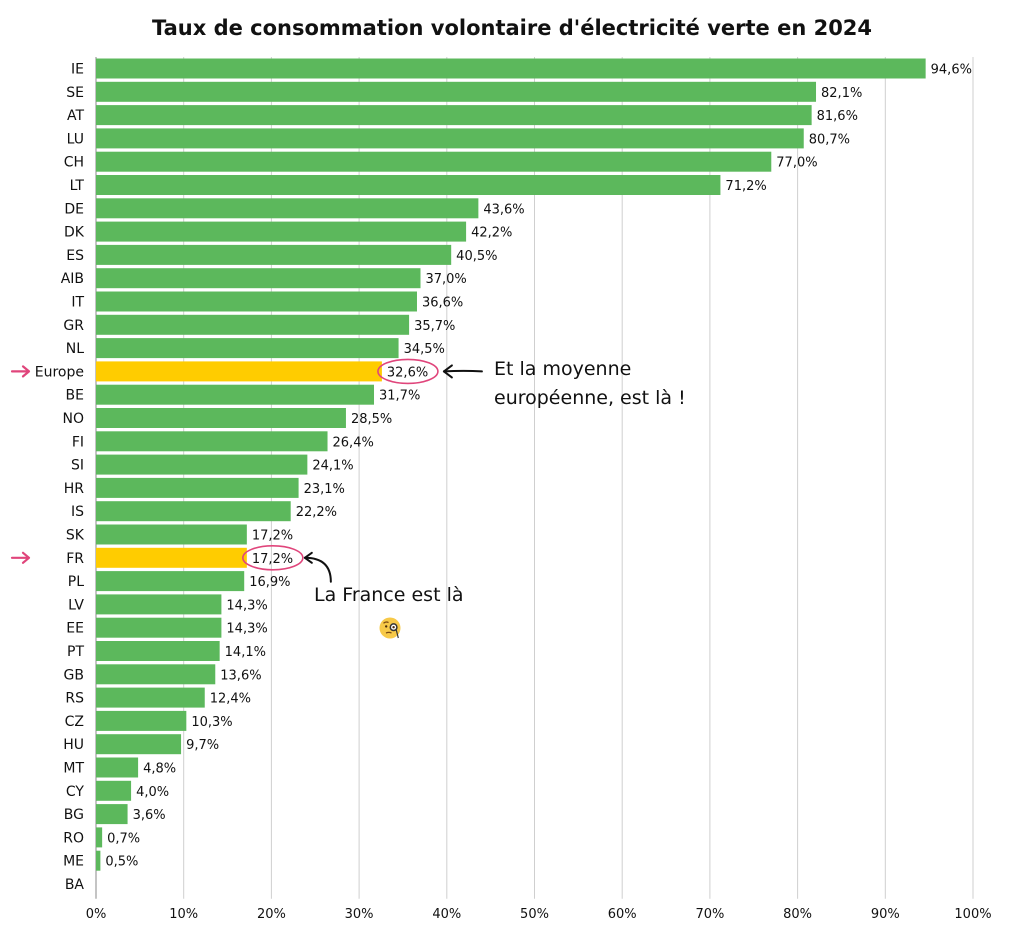  I want to click on value-label: 23,1%, so click(324, 489).